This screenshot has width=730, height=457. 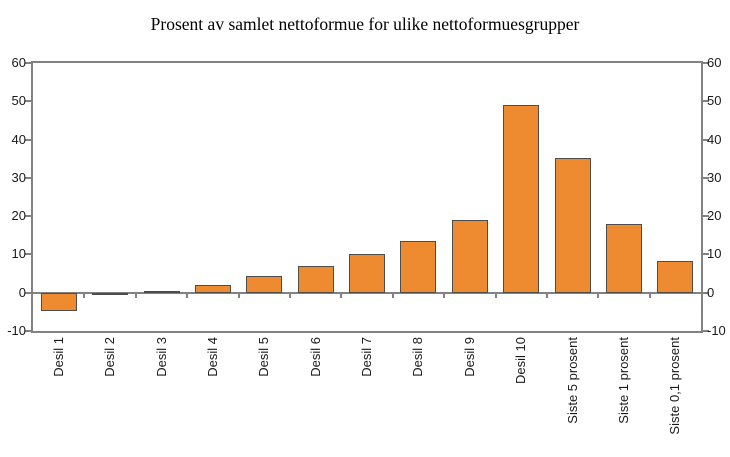 I want to click on x-category-label: Siste 1 prosent, so click(x=623, y=380).